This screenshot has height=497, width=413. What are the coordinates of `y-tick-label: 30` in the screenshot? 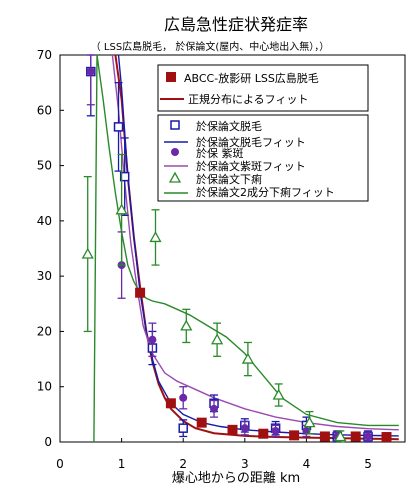 It's located at (44, 276).